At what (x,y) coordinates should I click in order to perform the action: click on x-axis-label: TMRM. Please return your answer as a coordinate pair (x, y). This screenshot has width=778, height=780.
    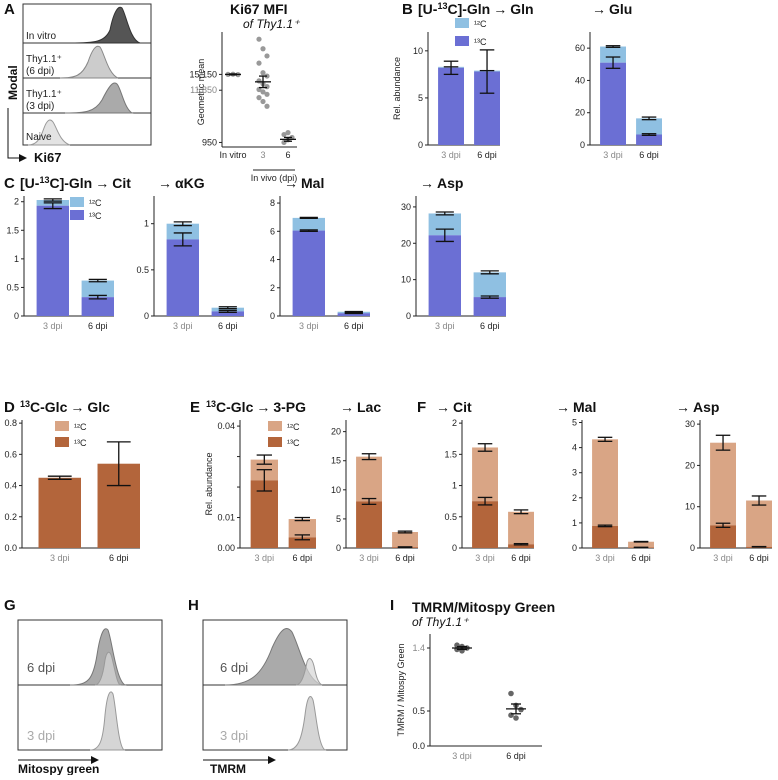
    Looking at the image, I should click on (228, 768).